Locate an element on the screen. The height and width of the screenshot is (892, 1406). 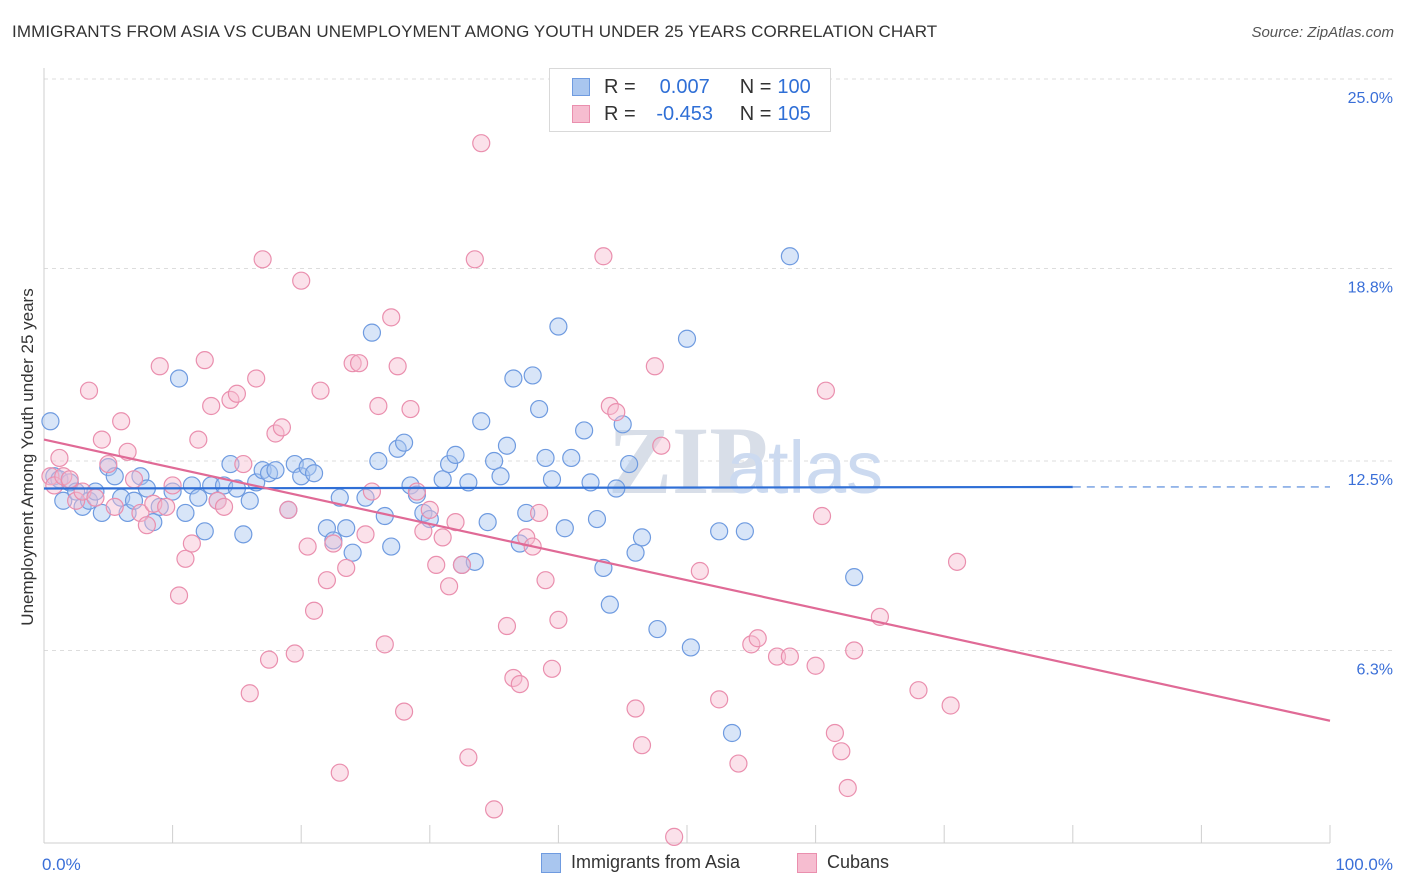
y-axis-title: Unemployment Among Youth under 25 years is located at coordinates (27, 456).